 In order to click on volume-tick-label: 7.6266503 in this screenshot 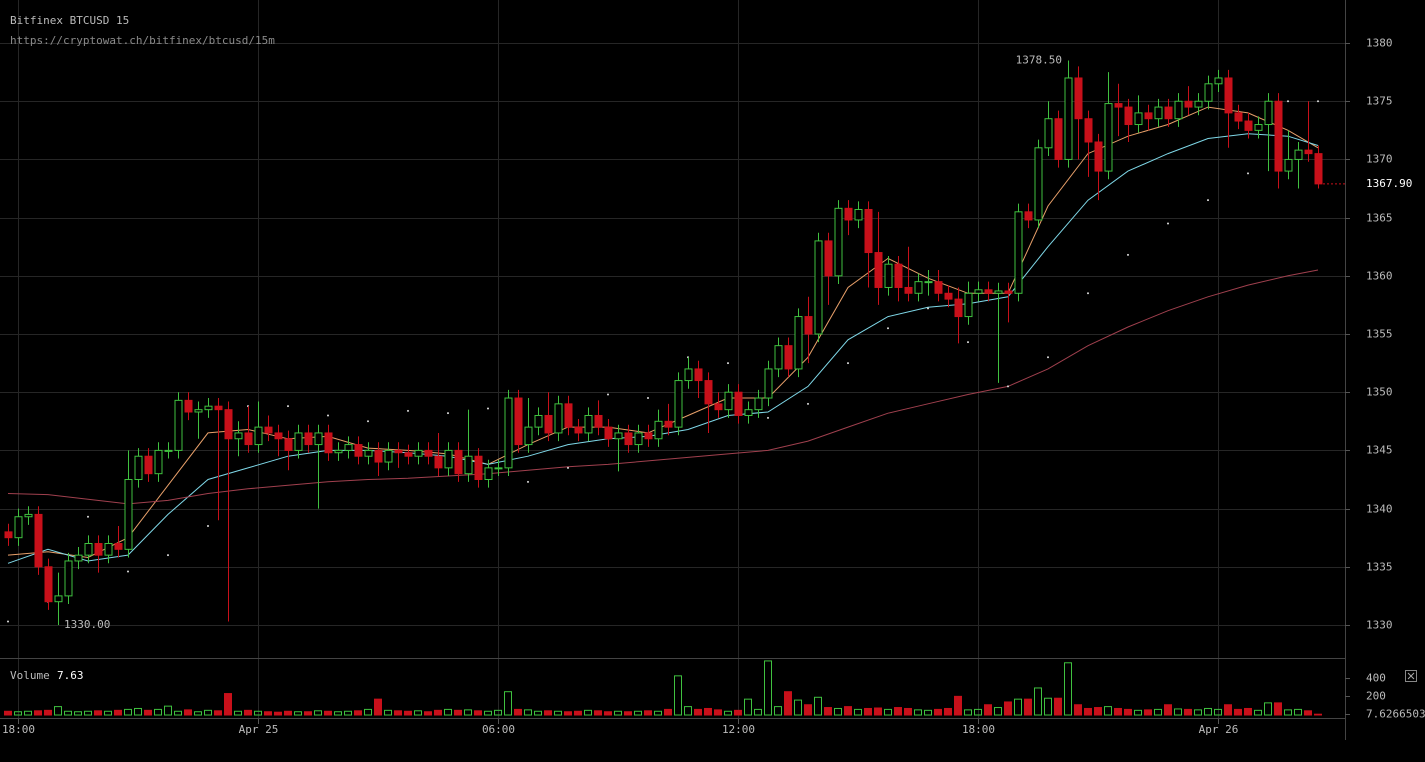, I will do `click(1395, 714)`.